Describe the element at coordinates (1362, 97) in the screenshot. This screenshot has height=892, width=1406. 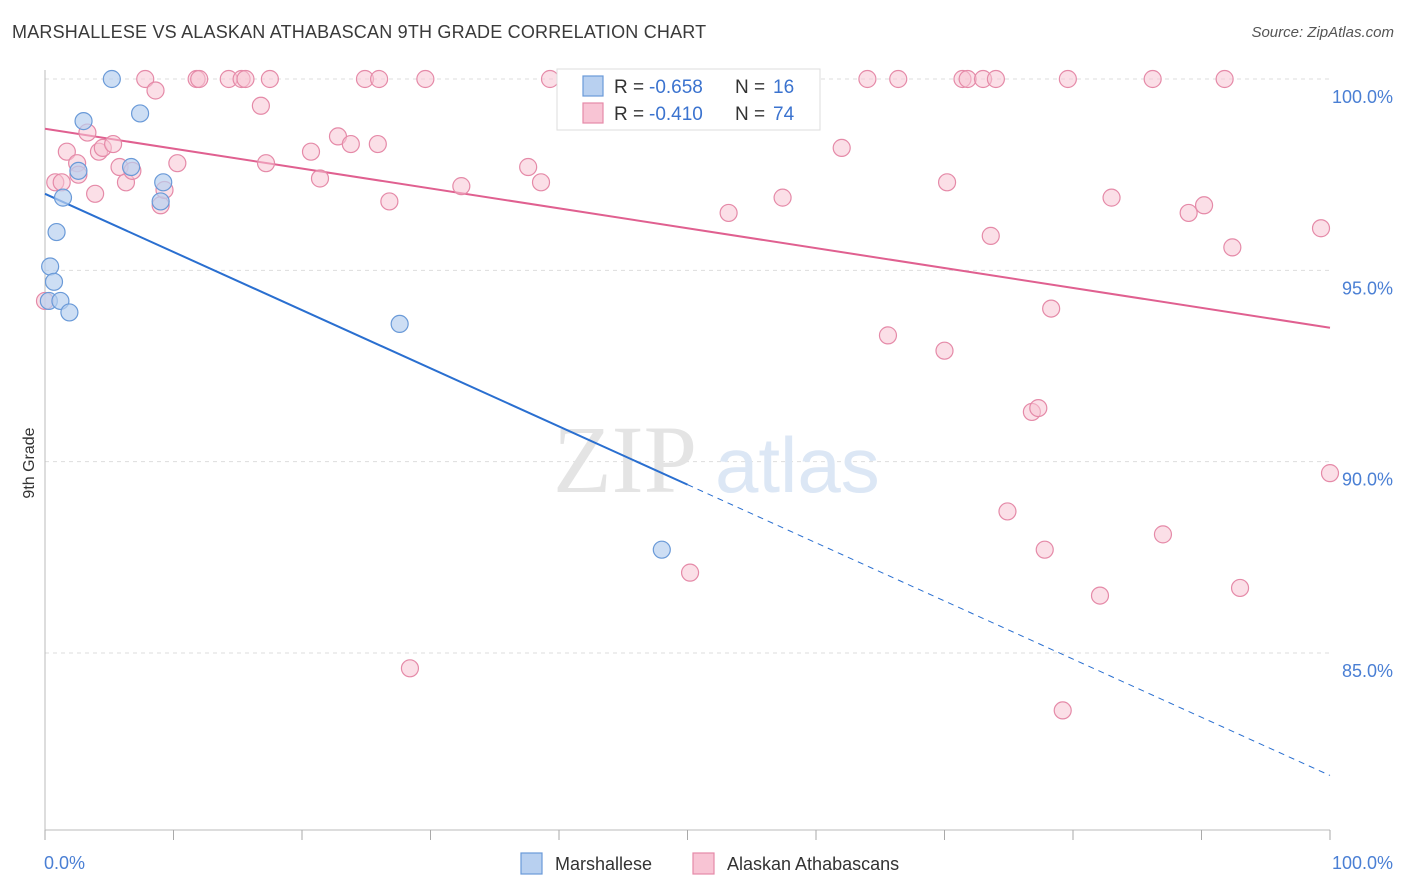
I see `y-tick-label: 100.0%` at that location.